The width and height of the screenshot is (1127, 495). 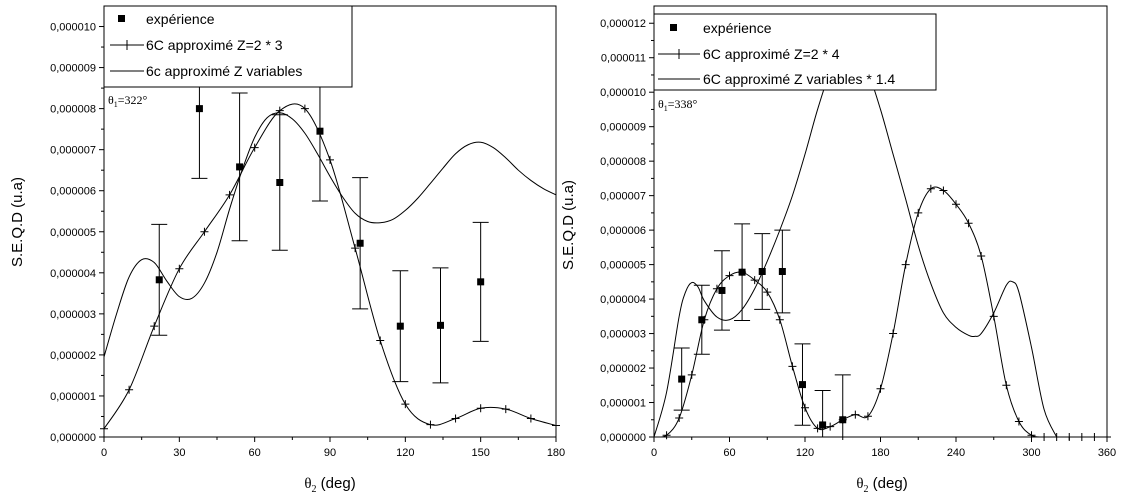 What do you see at coordinates (133, 100) in the screenshot?
I see `annotation-value: =322°` at bounding box center [133, 100].